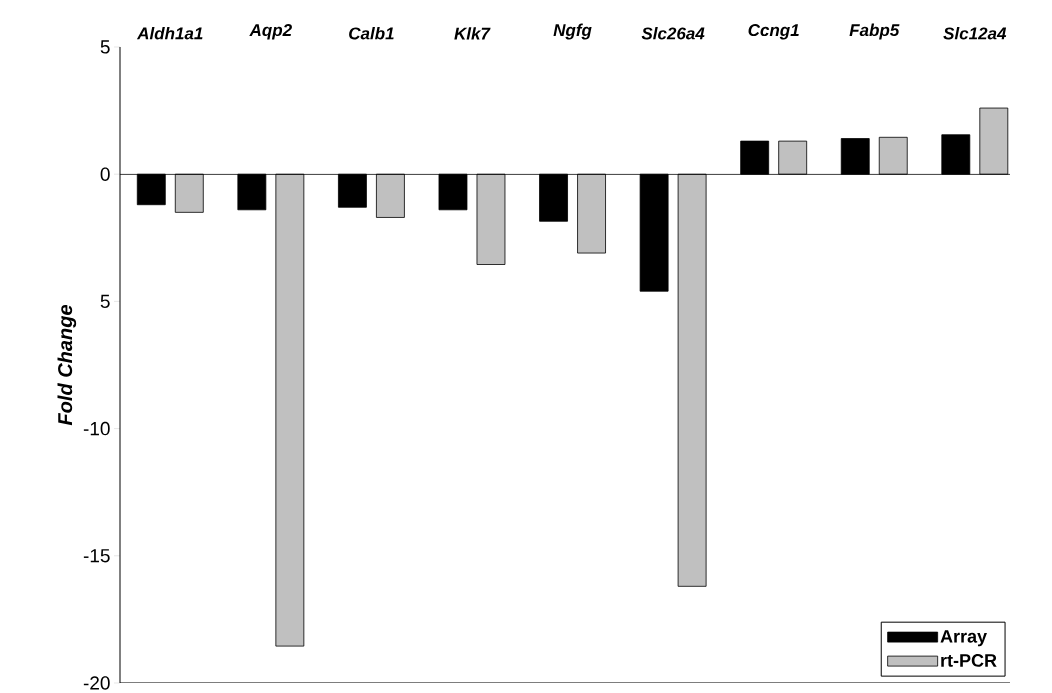 The width and height of the screenshot is (1052, 693). I want to click on legend-label: Array, so click(963, 638).